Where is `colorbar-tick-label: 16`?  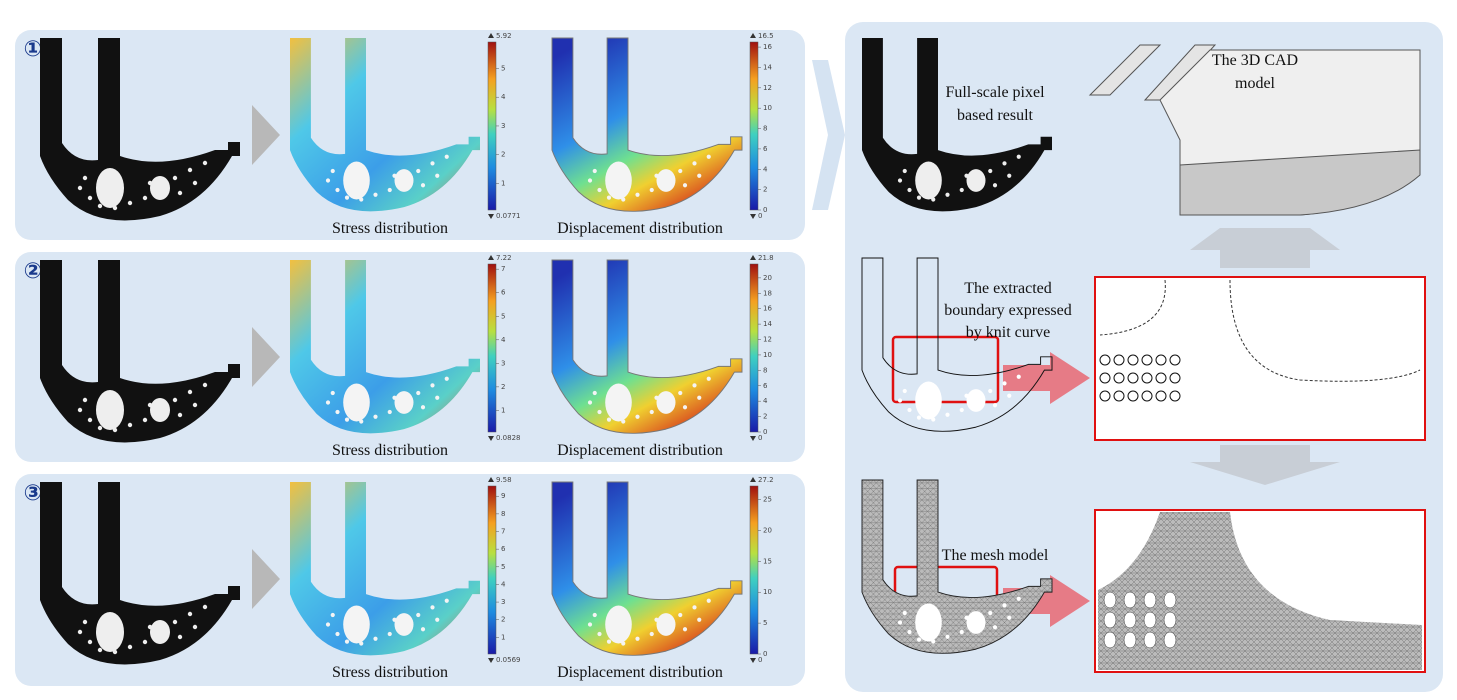
colorbar-tick-label: 16 is located at coordinates (767, 309).